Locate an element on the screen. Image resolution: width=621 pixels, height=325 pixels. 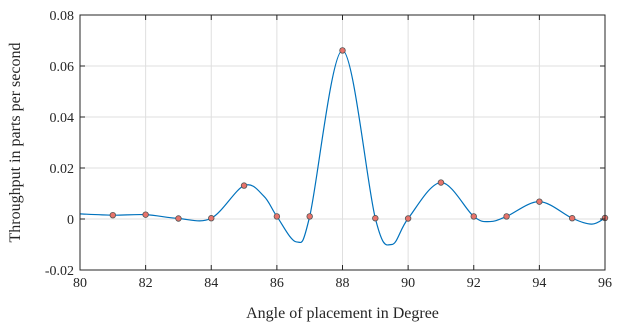
x-tick-label: 88 is located at coordinates (343, 283).